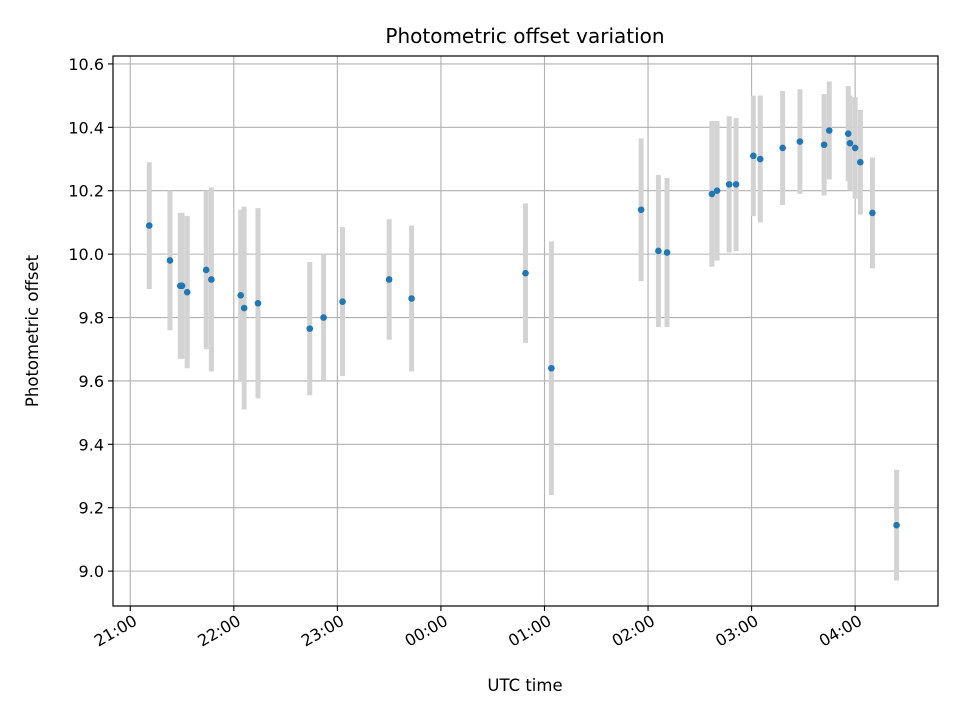 The image size is (960, 720). Describe the element at coordinates (524, 36) in the screenshot. I see `chart-title: Photometric offset variation` at that location.